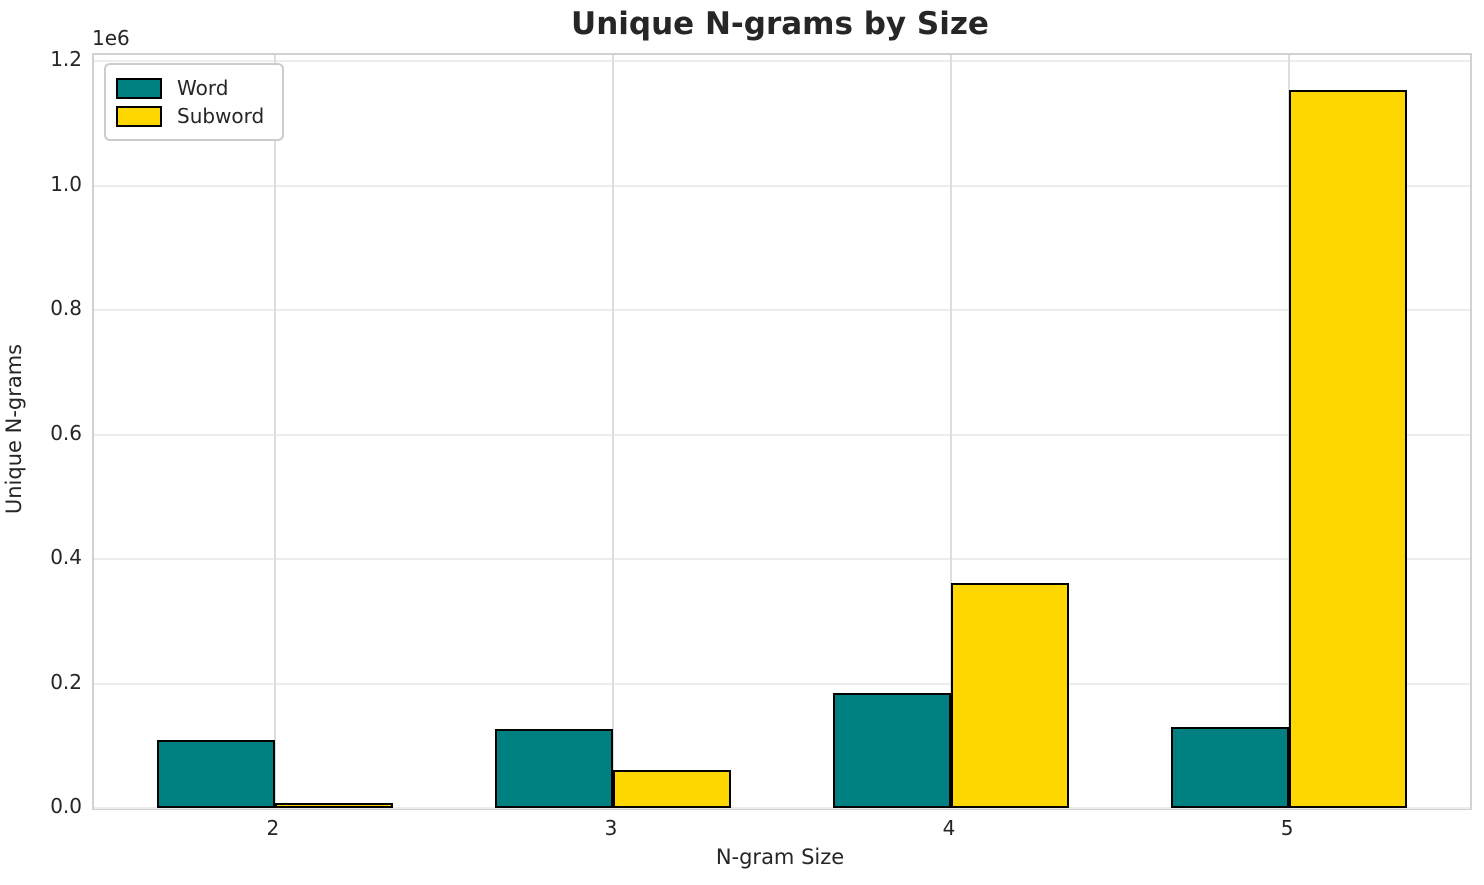 This screenshot has width=1484, height=885. What do you see at coordinates (66, 59) in the screenshot?
I see `ytick-1.2: 1.2` at bounding box center [66, 59].